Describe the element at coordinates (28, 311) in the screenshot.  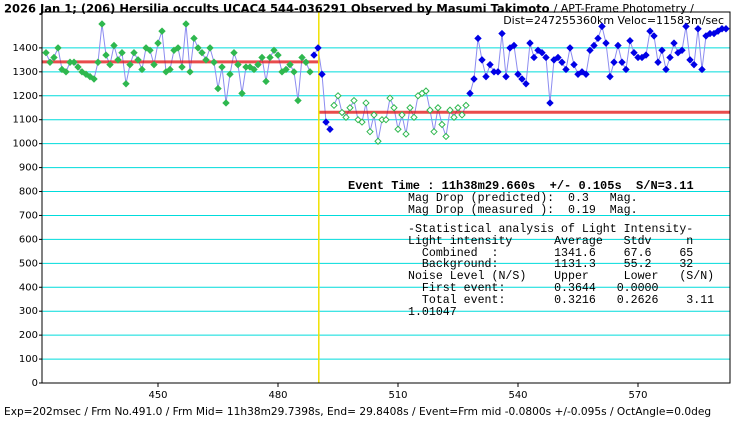
I see `y-tick-label: 300` at that location.